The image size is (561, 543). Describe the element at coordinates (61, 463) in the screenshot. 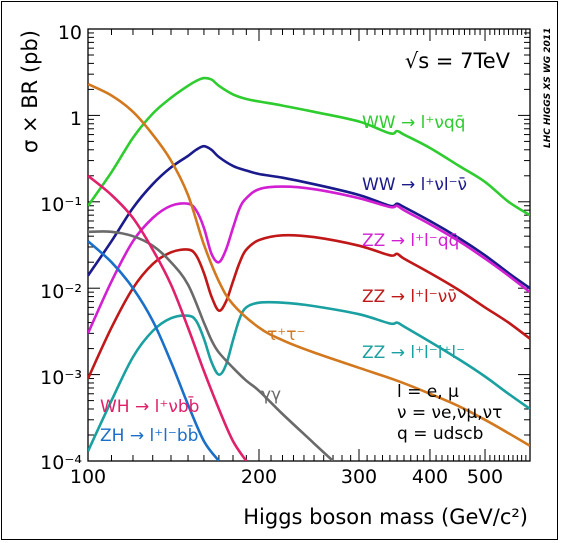

I see `y-tick-label-0p0001: 10⁻⁴` at that location.